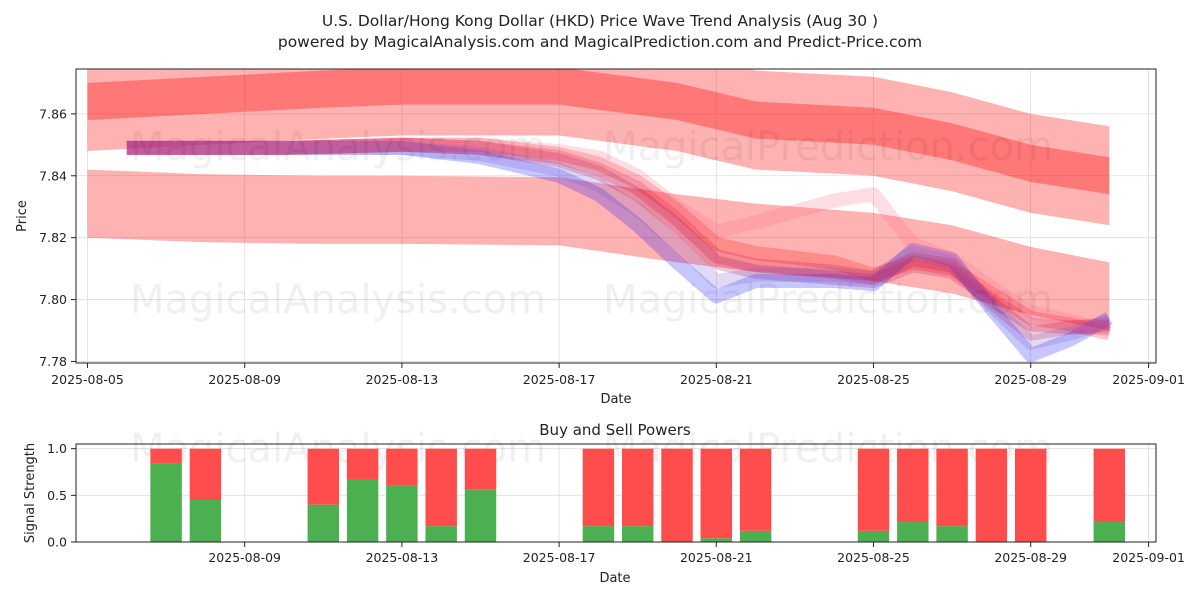 This screenshot has height=600, width=1200. I want to click on signal-y-axis-label: Signal Strength, so click(30, 493).